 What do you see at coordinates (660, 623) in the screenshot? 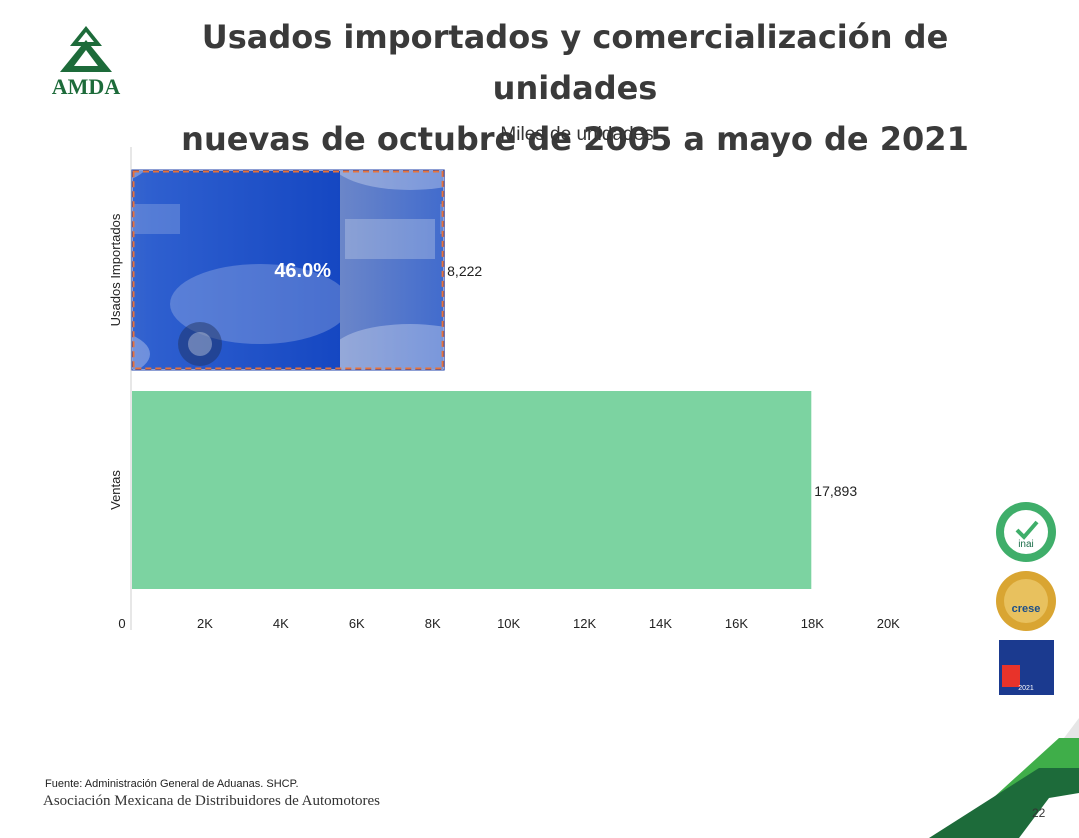
I see `x-tick-label: 14K` at bounding box center [660, 623].